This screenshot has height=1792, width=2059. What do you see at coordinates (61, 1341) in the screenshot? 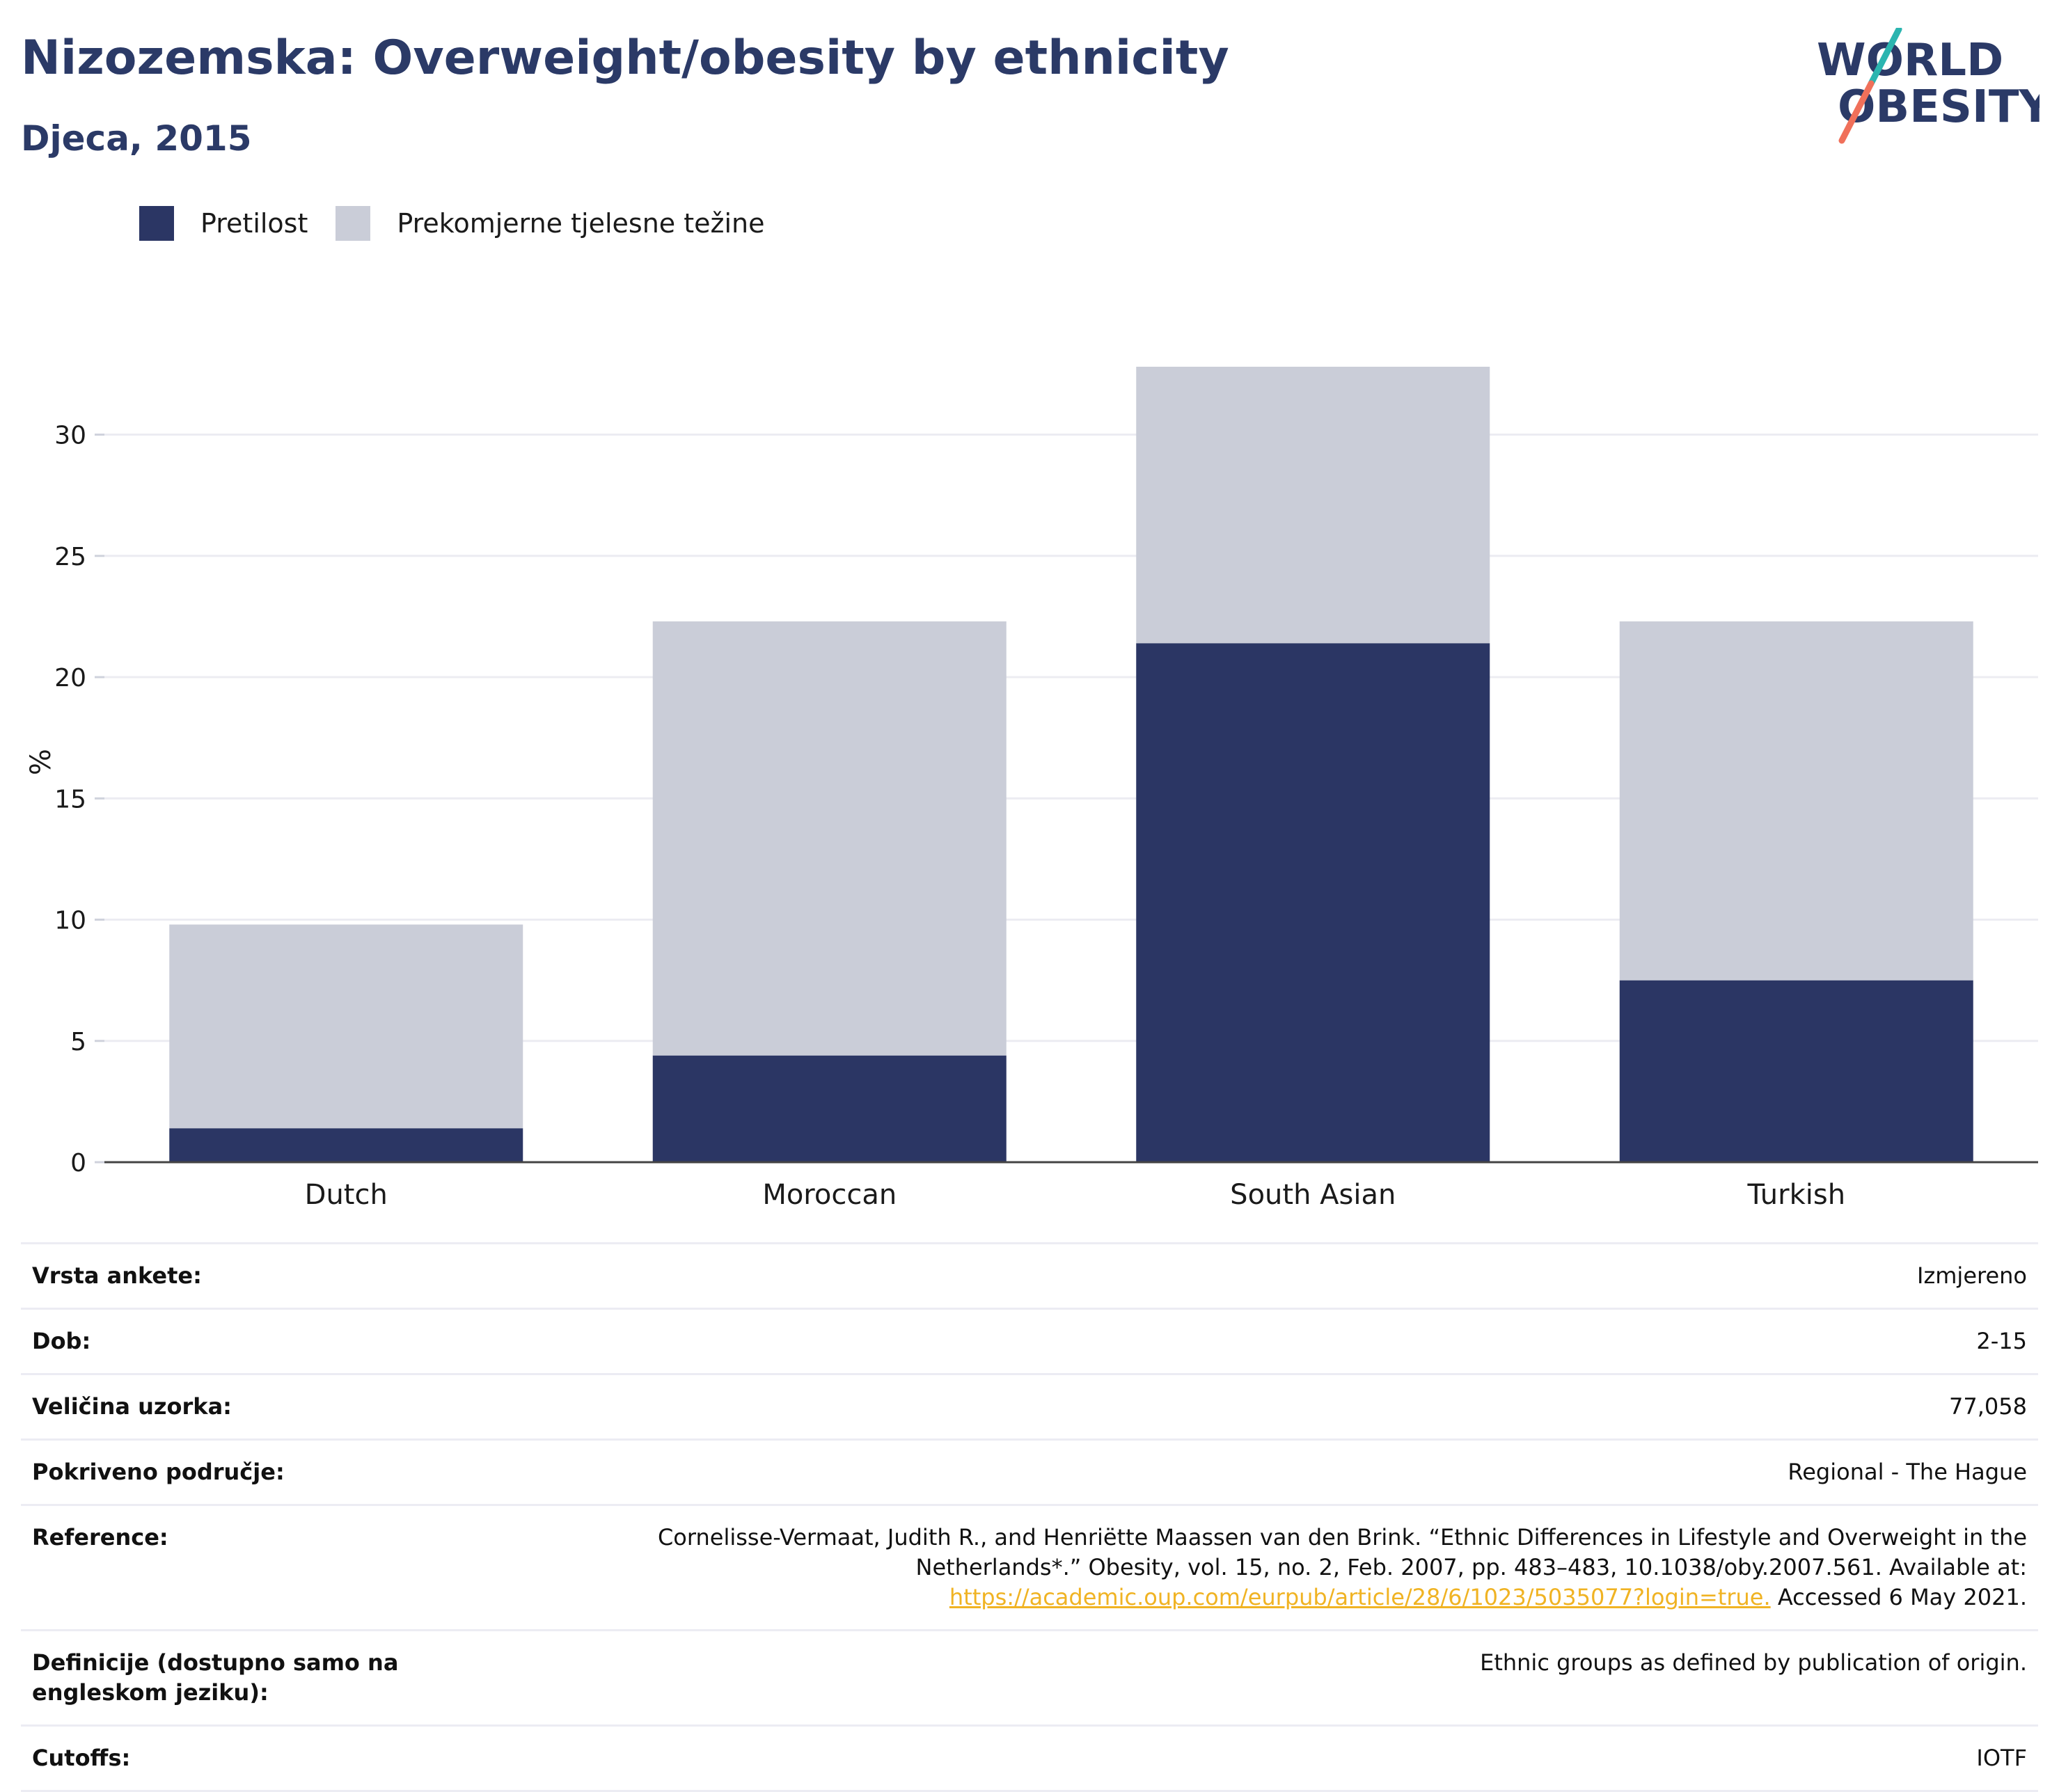
I see `info-label: Dob:` at bounding box center [61, 1341].